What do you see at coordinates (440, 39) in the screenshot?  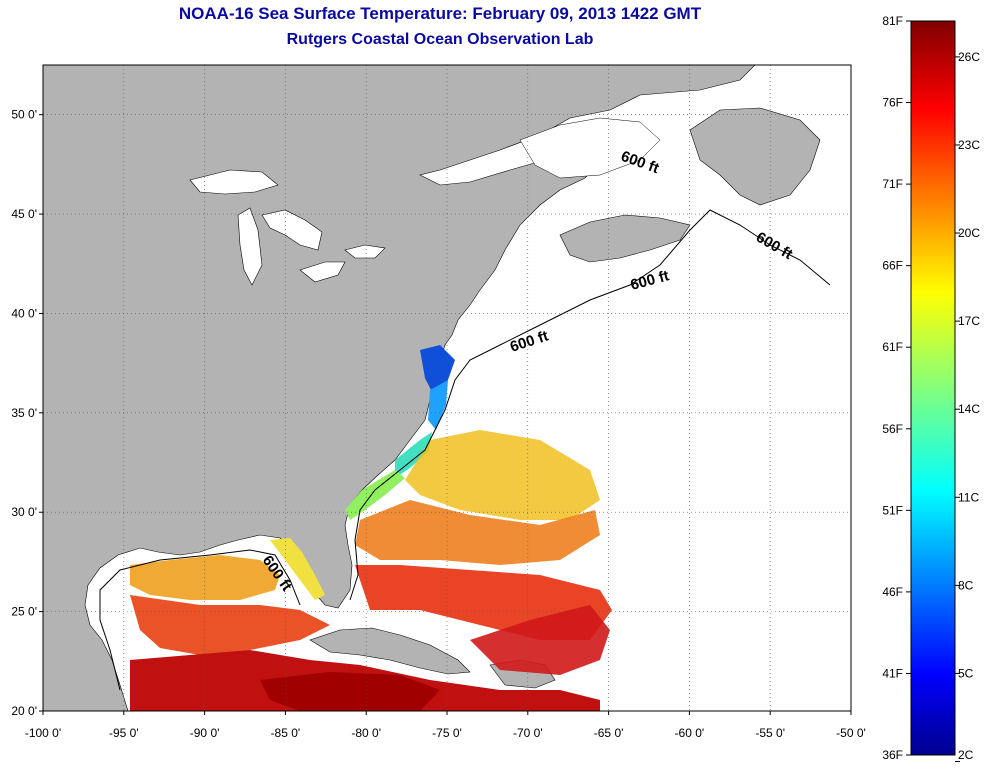 I see `map-subtitle: Rutgers Coastal Ocean Observation Lab` at bounding box center [440, 39].